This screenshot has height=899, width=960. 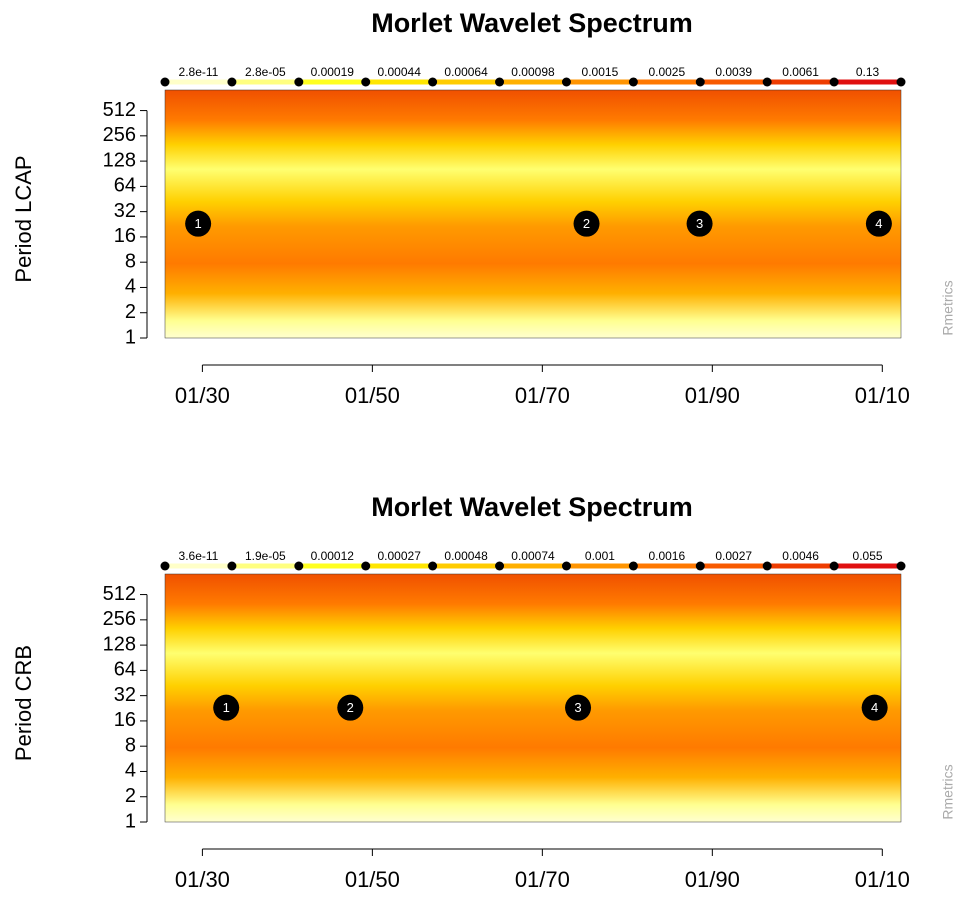 What do you see at coordinates (23, 703) in the screenshot?
I see `y-axis-label: Period CRB` at bounding box center [23, 703].